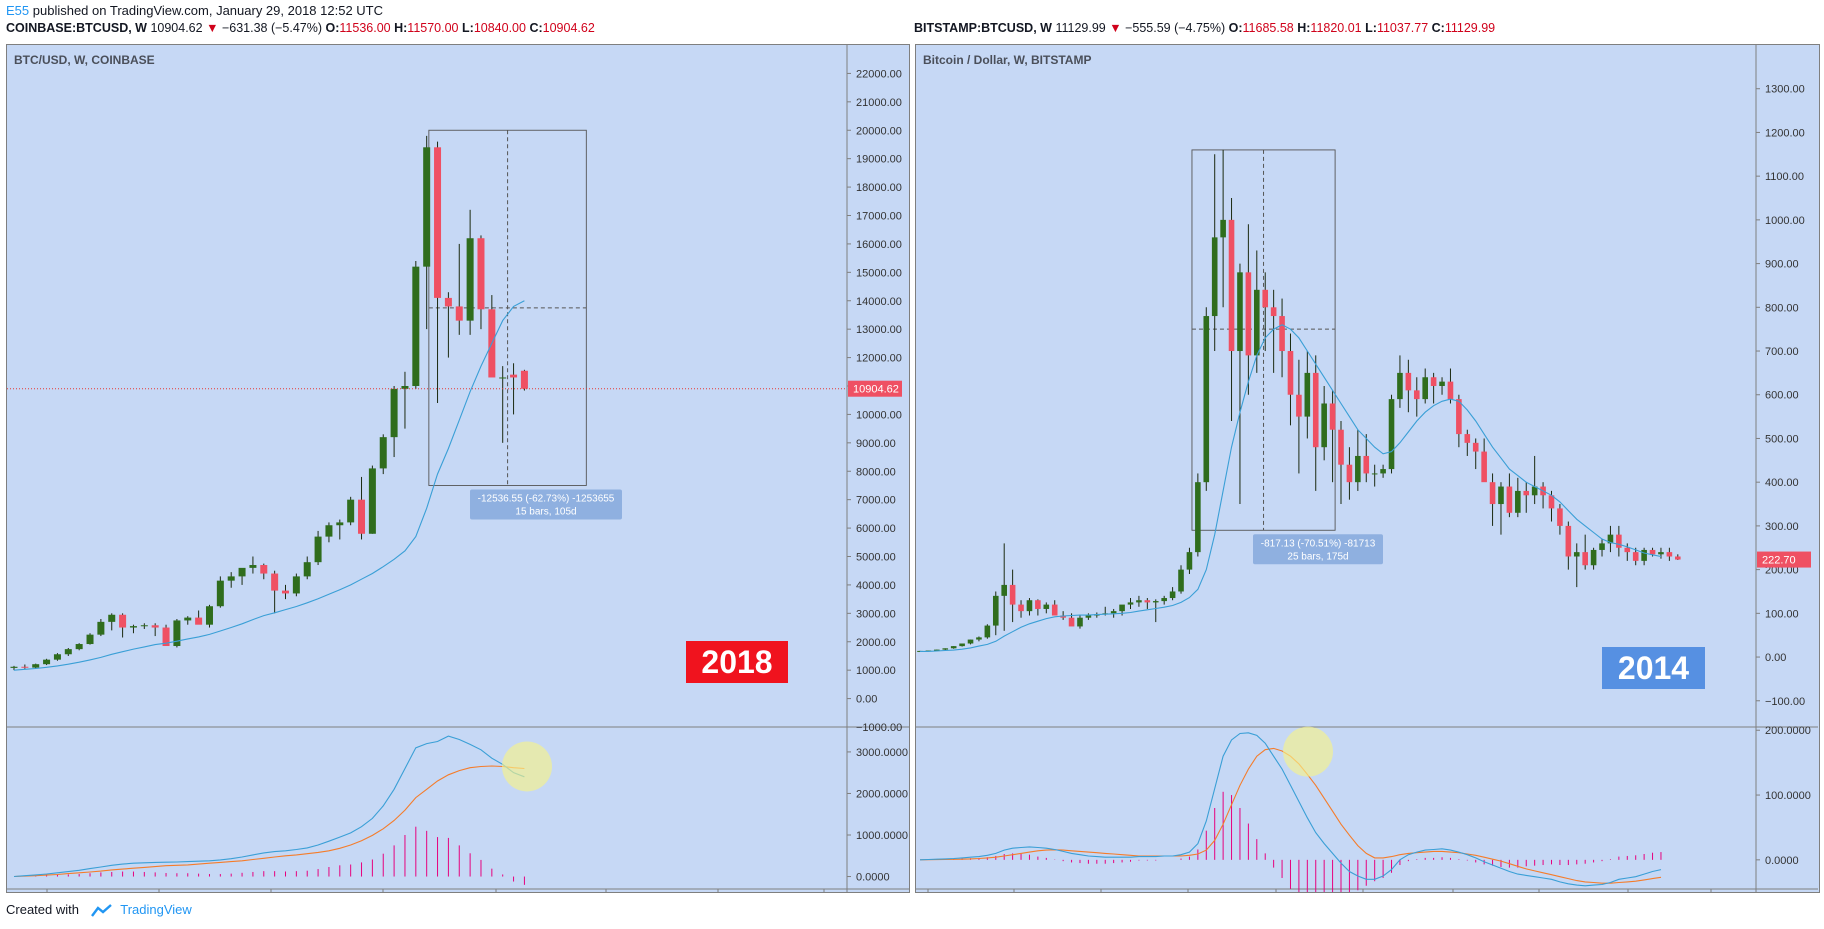  Describe the element at coordinates (1788, 796) in the screenshot. I see `osc-tick-label: 100.0000` at that location.